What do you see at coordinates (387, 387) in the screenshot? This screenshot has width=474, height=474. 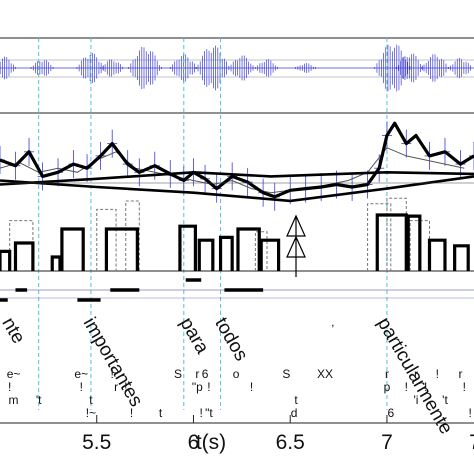 I see `annotation-symbol: p` at bounding box center [387, 387].